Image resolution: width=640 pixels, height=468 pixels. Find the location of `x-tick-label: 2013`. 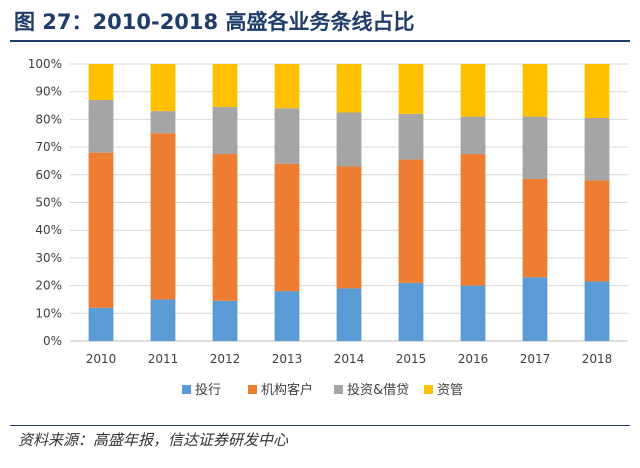

x-tick-label: 2013 is located at coordinates (287, 359).